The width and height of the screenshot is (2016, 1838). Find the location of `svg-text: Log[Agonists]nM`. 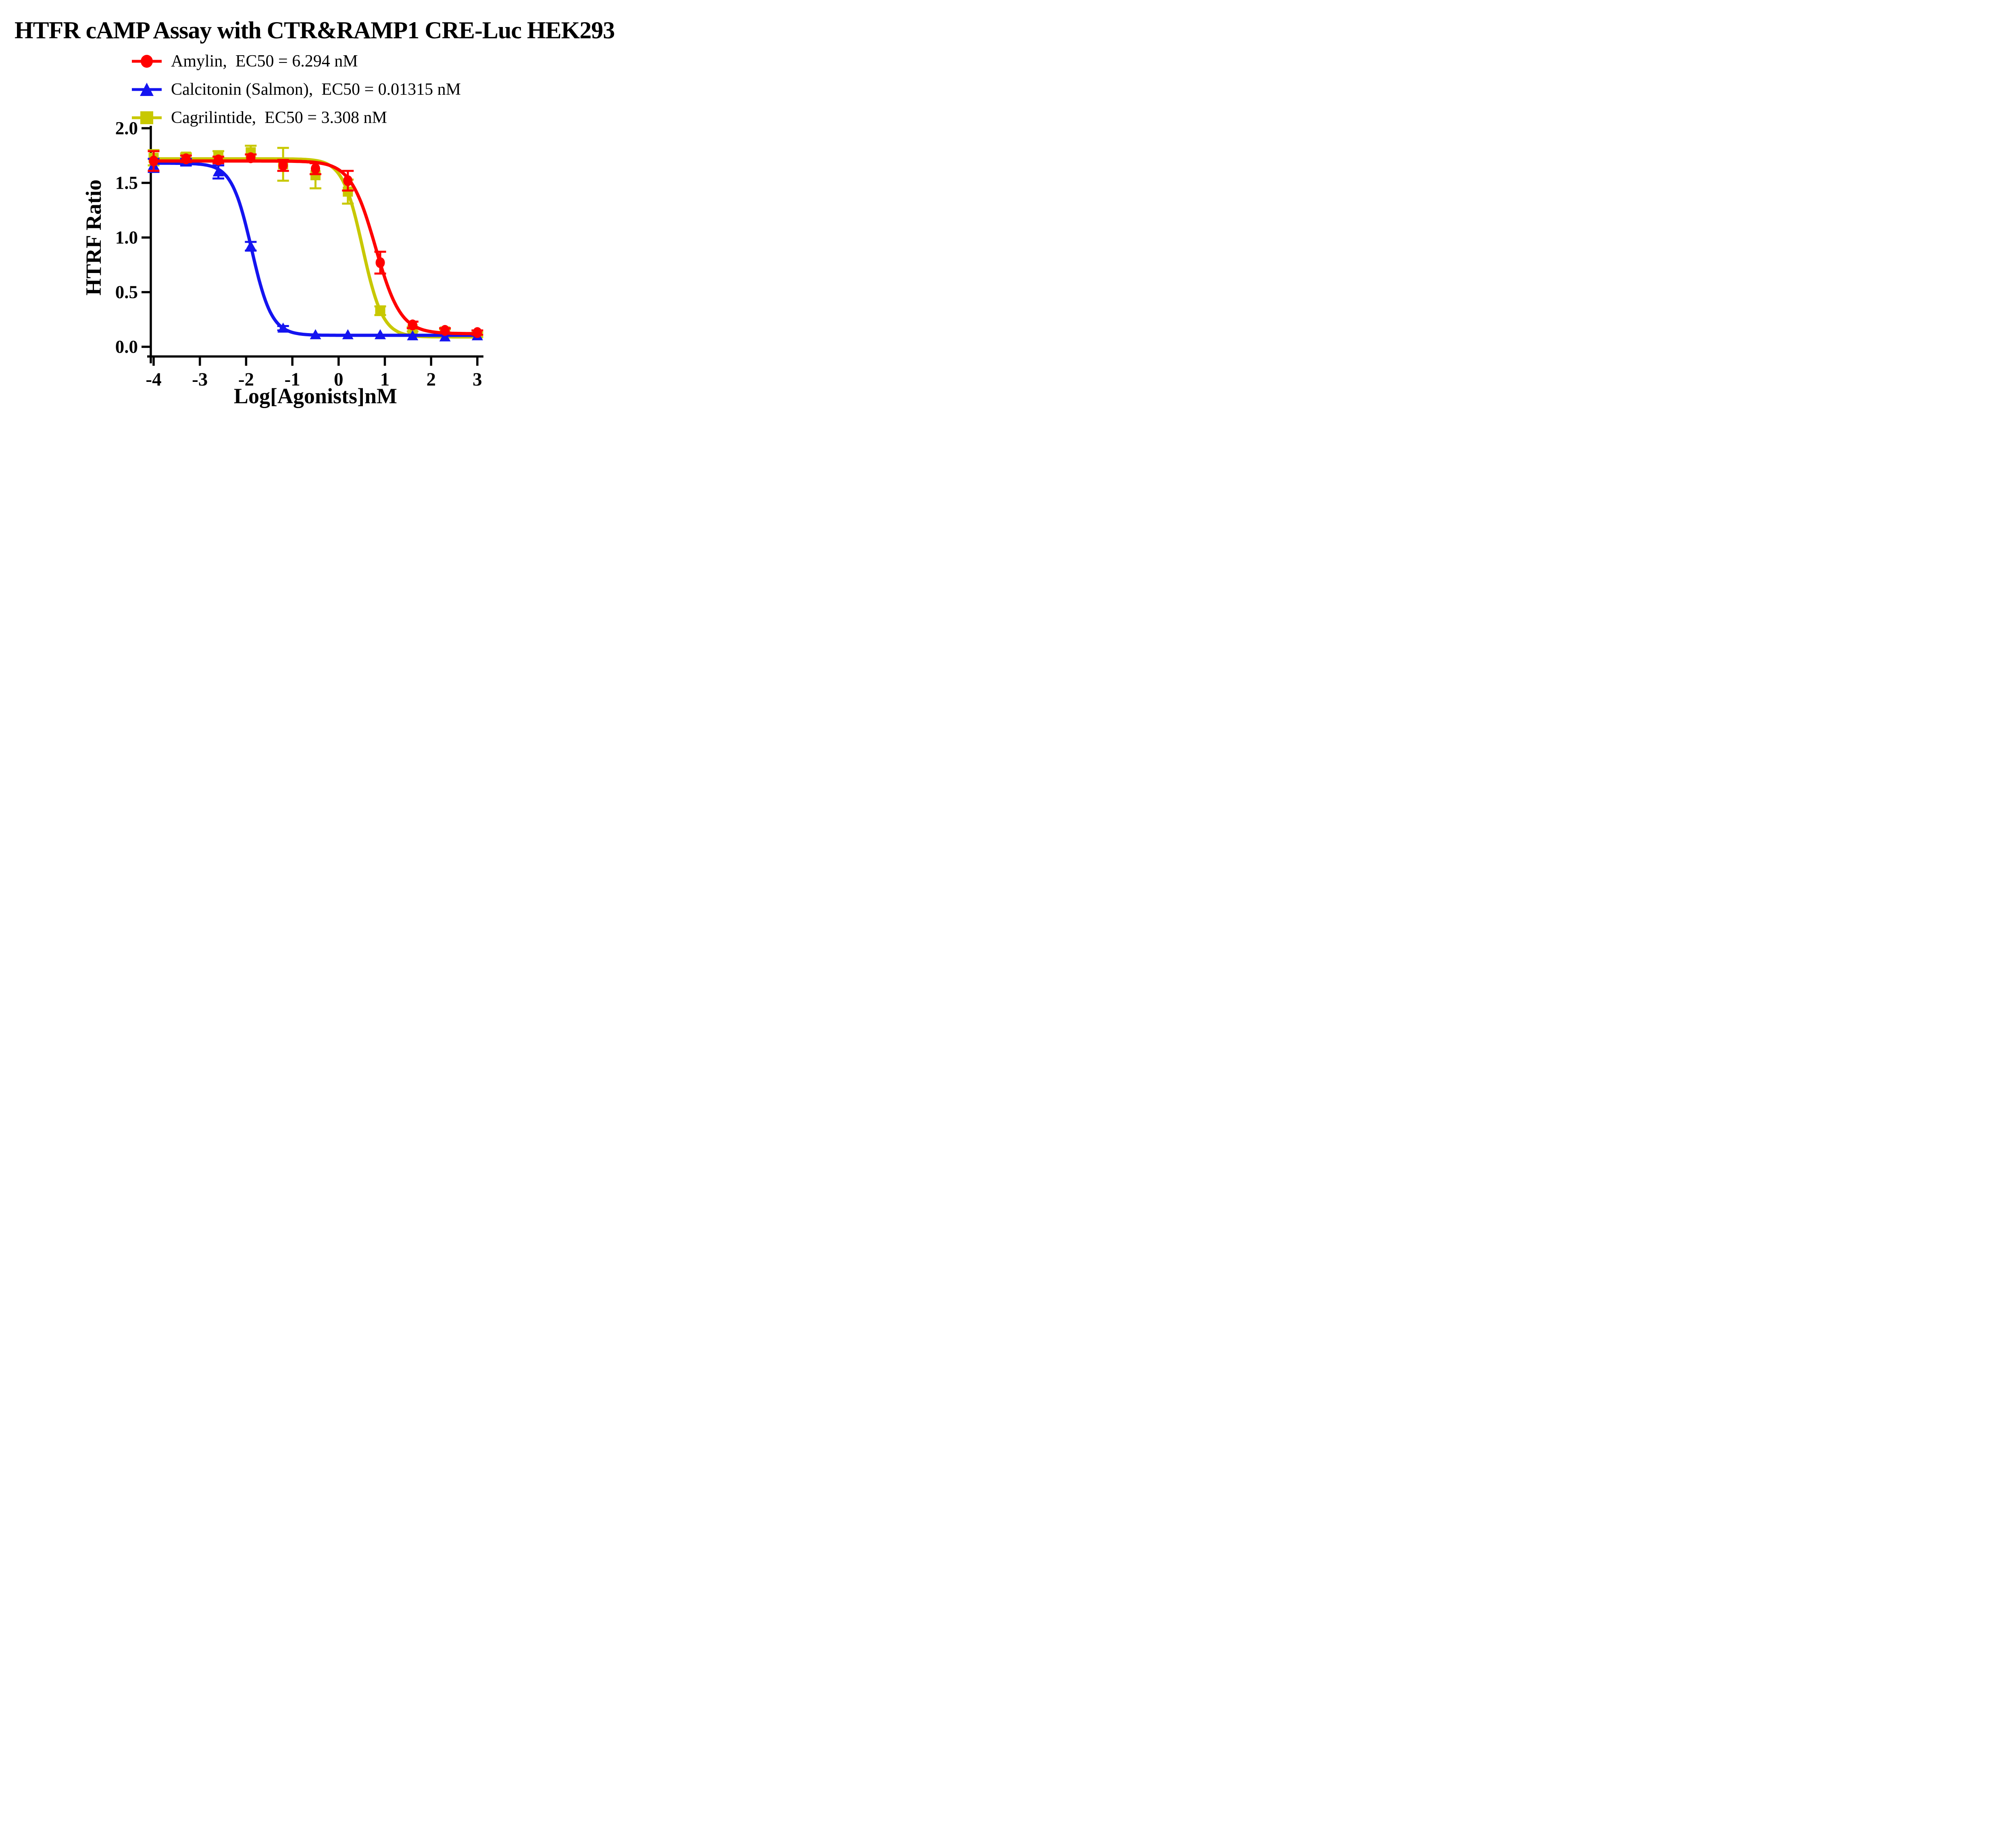

svg-text: Log[Agonists]nM is located at coordinates (315, 396).